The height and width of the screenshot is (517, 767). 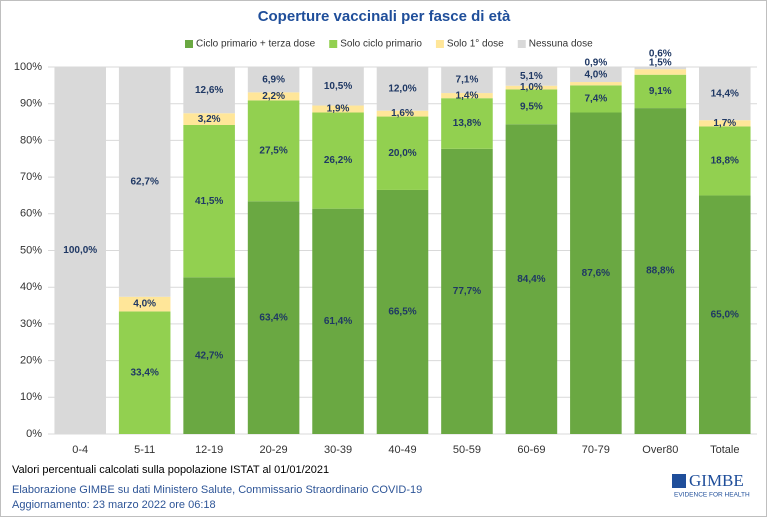 I want to click on x-tick-label: 60-69, so click(x=531, y=450).